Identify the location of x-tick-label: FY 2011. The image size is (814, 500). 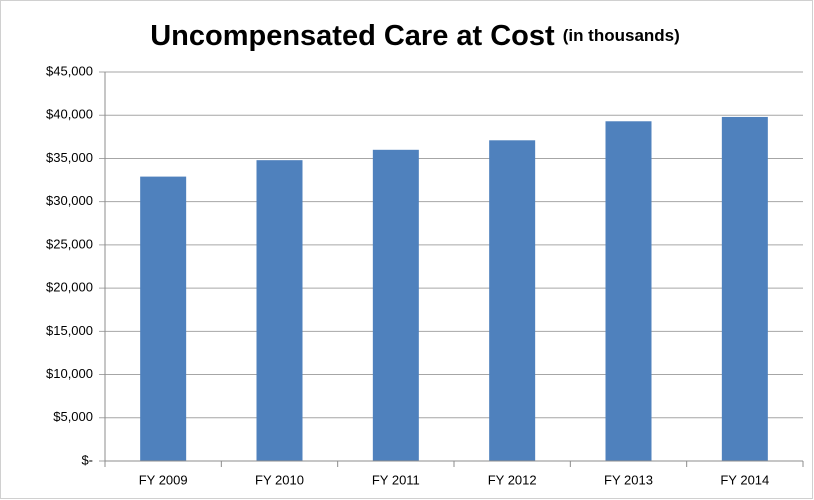
(396, 479).